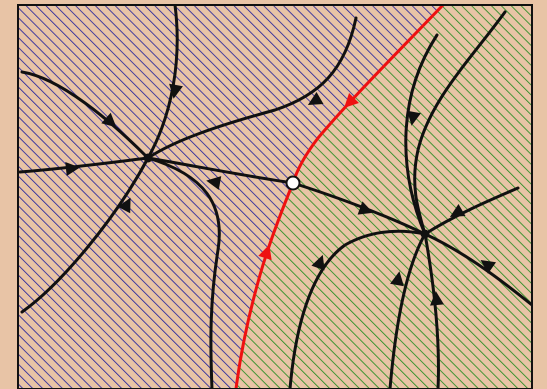 The height and width of the screenshot is (389, 547). I want to click on trajectory-saddle-to-left, so click(220, 170).